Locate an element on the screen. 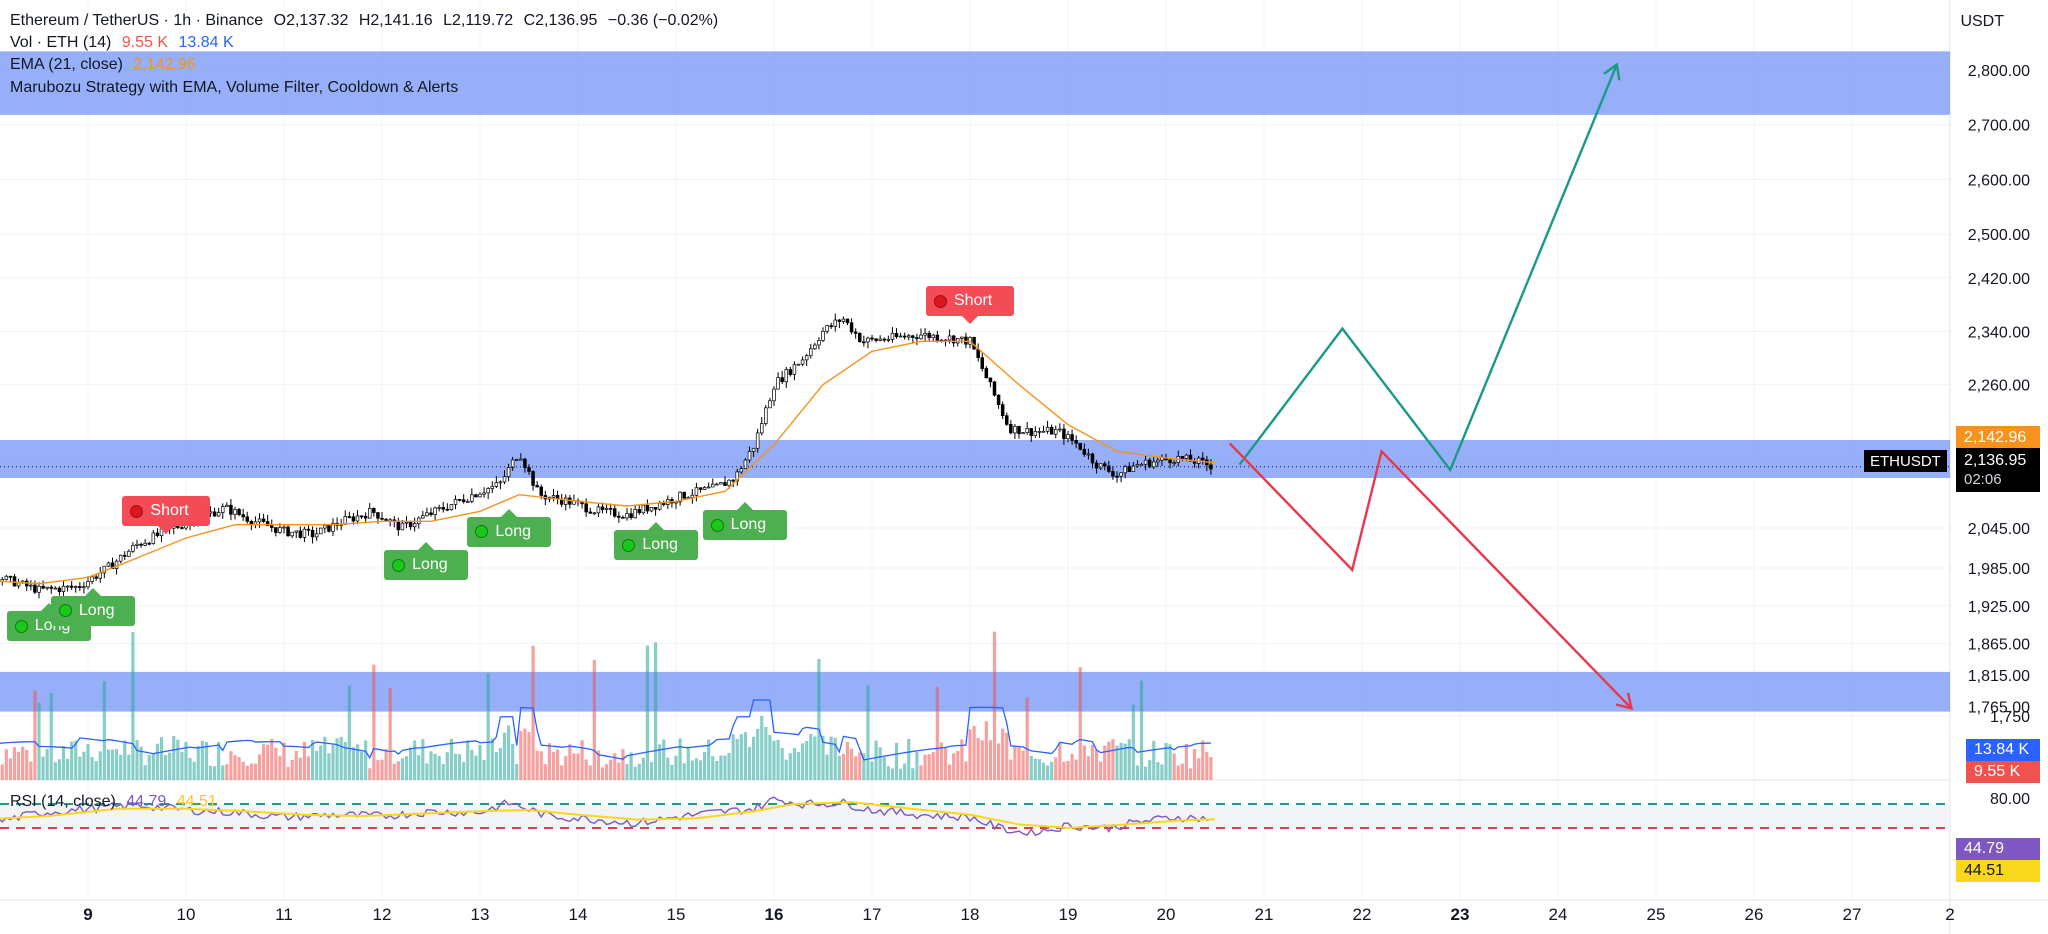 Image resolution: width=2048 pixels, height=934 pixels. time-tick-label: 24 is located at coordinates (1558, 914).